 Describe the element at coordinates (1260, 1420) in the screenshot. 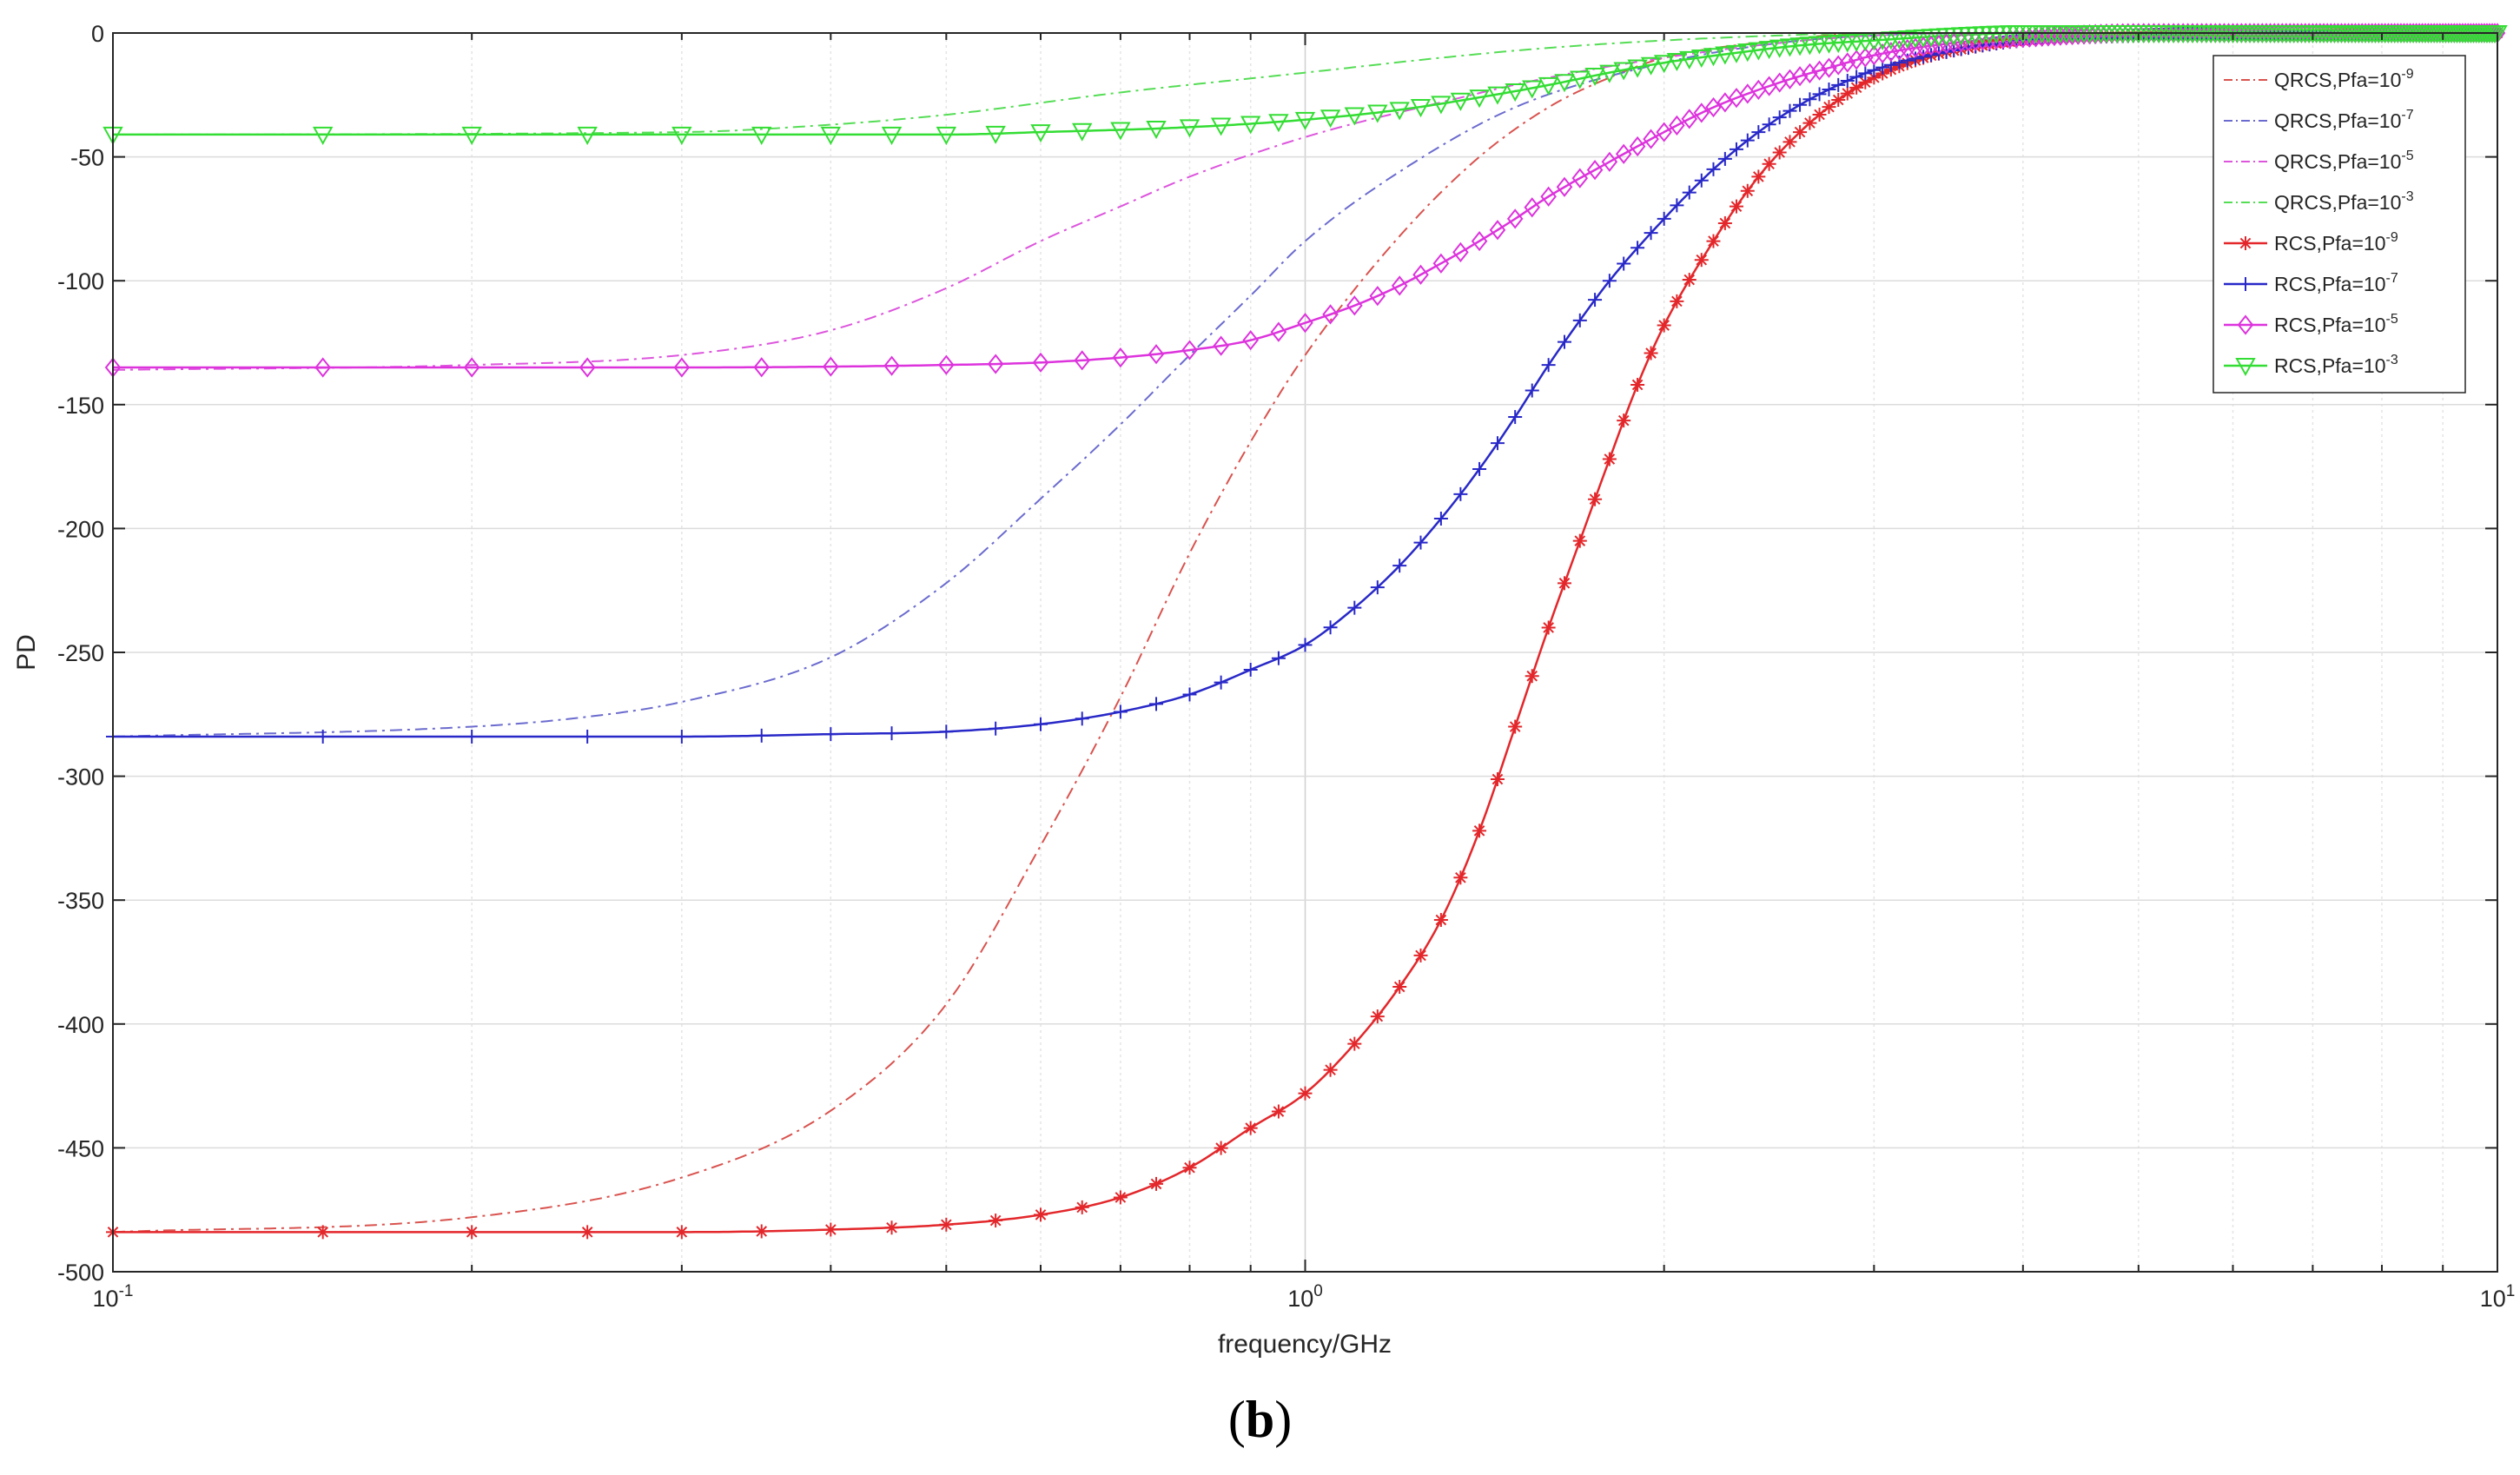

I see `figure-caption: (b)` at that location.